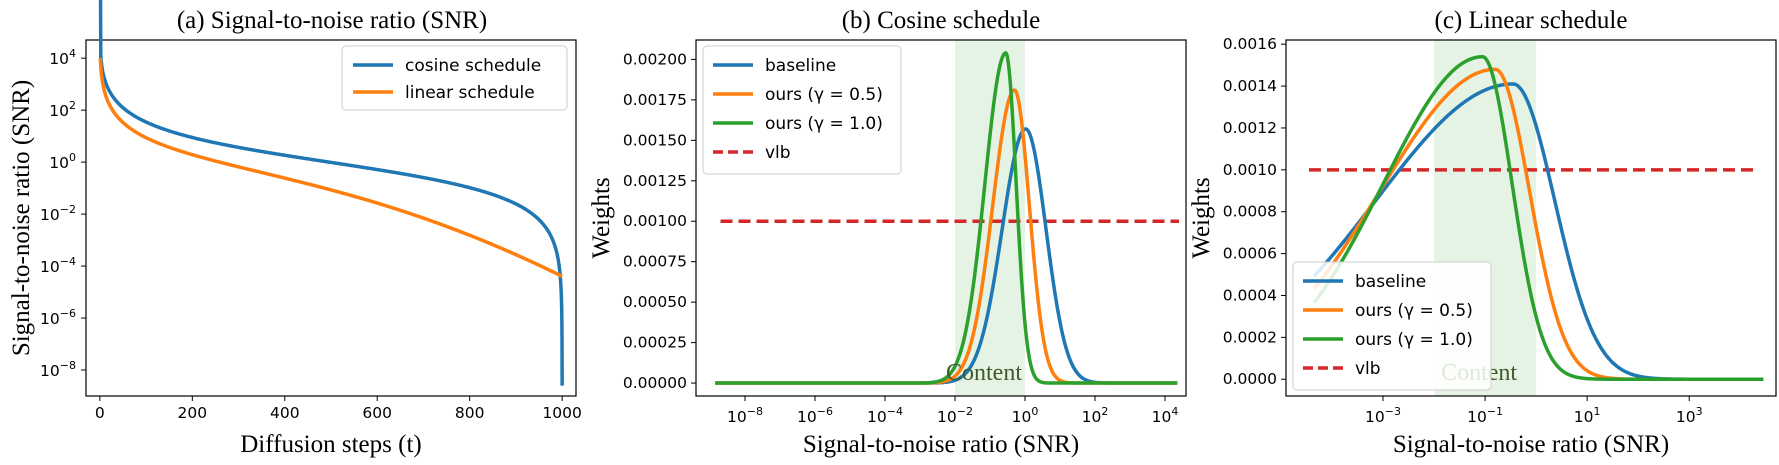 This screenshot has width=1779, height=465. I want to click on panel-b-ytick-label: 0.00175, so click(655, 100).